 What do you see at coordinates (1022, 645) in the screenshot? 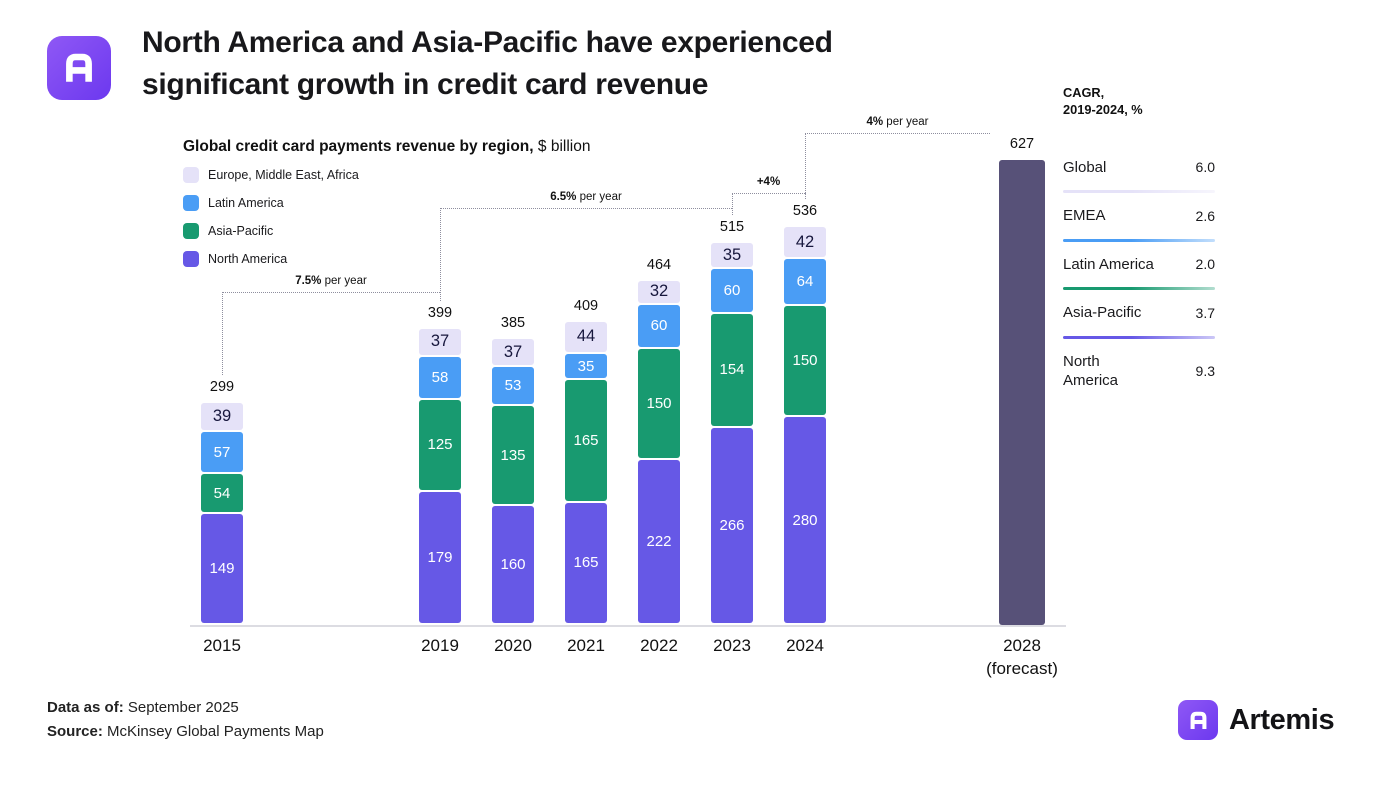
I see `x-tick-line: 2028` at bounding box center [1022, 645].